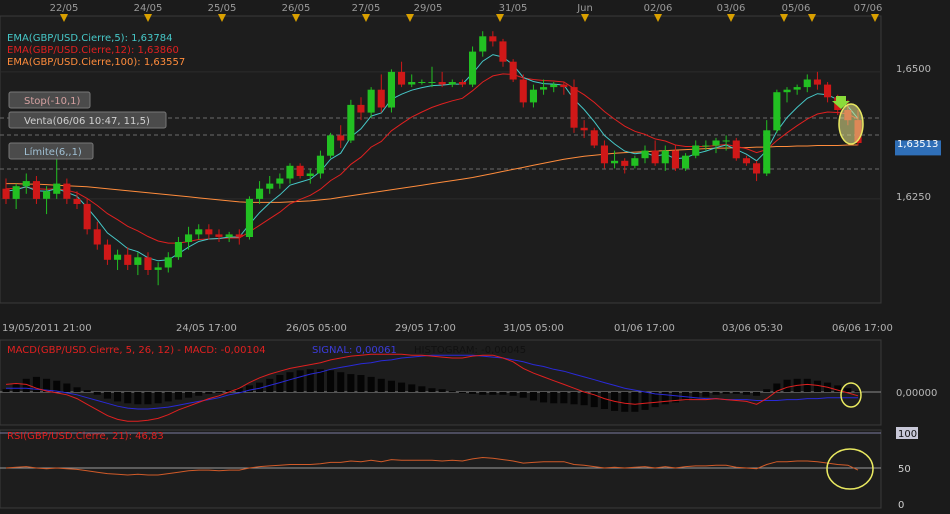 This screenshot has width=950, height=514. What do you see at coordinates (206, 328) in the screenshot?
I see `time-tick-label: 24/05 17:00` at bounding box center [206, 328].